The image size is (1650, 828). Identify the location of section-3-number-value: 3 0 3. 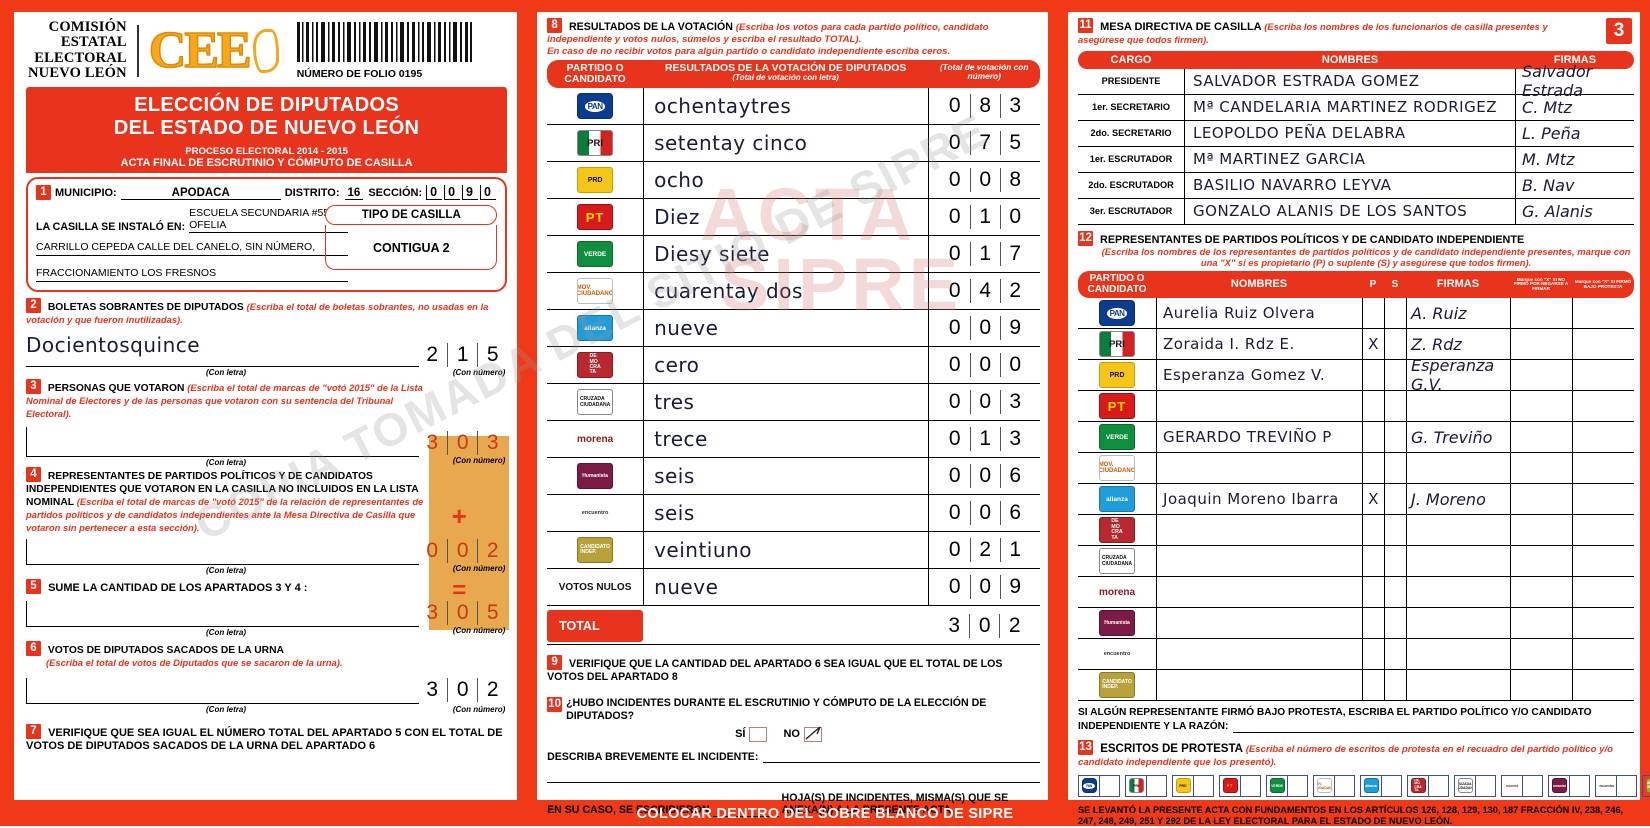
(462, 443).